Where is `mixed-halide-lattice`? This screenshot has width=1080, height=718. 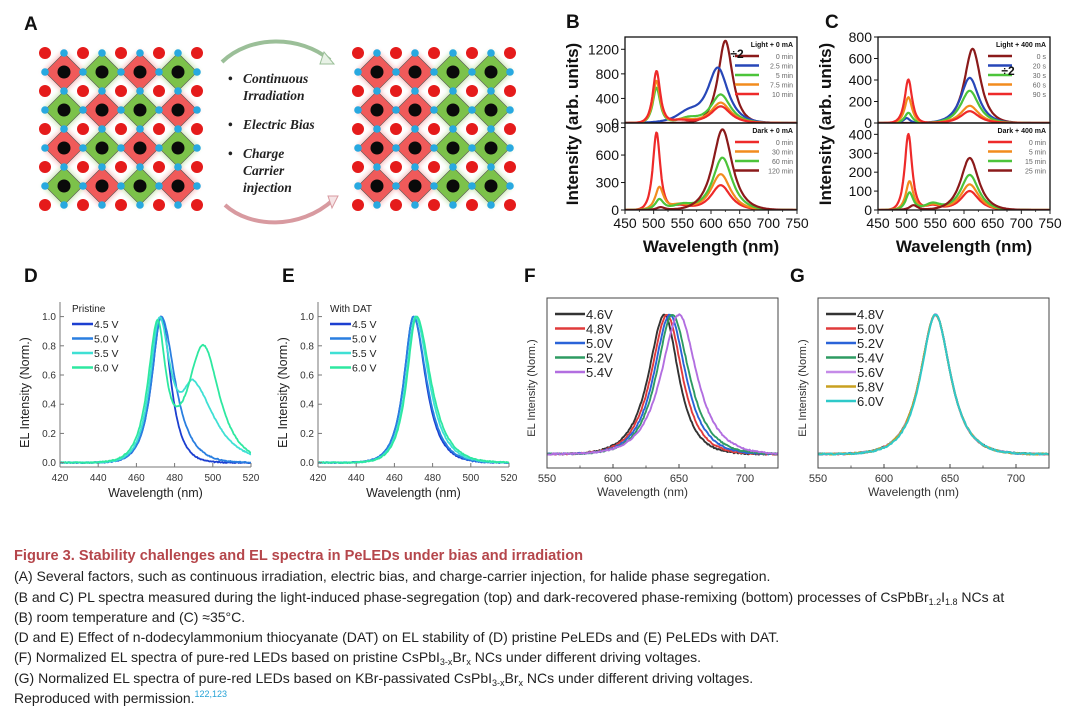 mixed-halide-lattice is located at coordinates (121, 129).